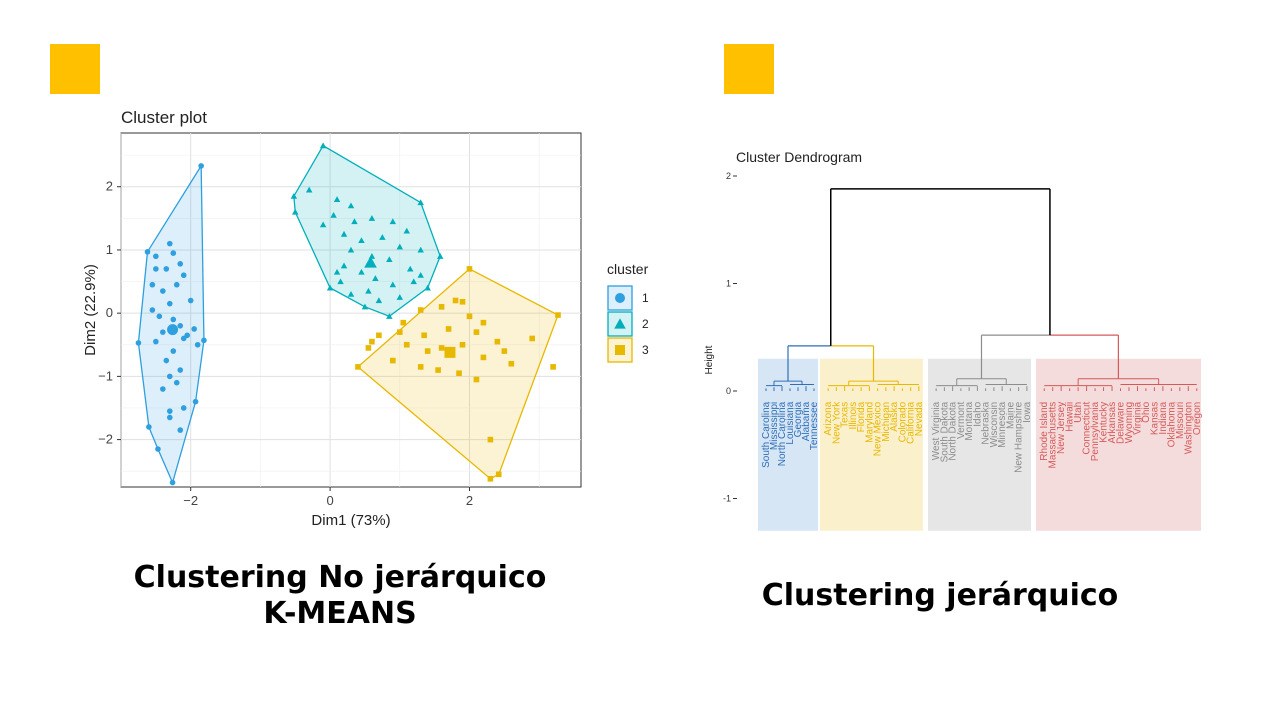 This screenshot has width=1280, height=720. I want to click on chart-title: Cluster plot, so click(164, 117).